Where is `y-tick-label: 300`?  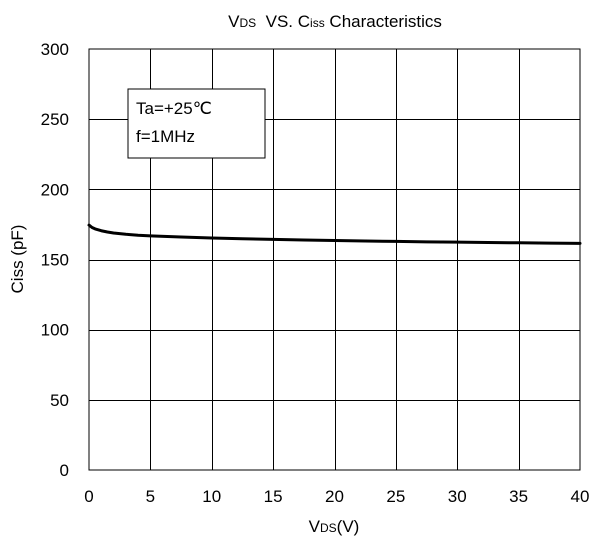
y-tick-label: 300 is located at coordinates (55, 49).